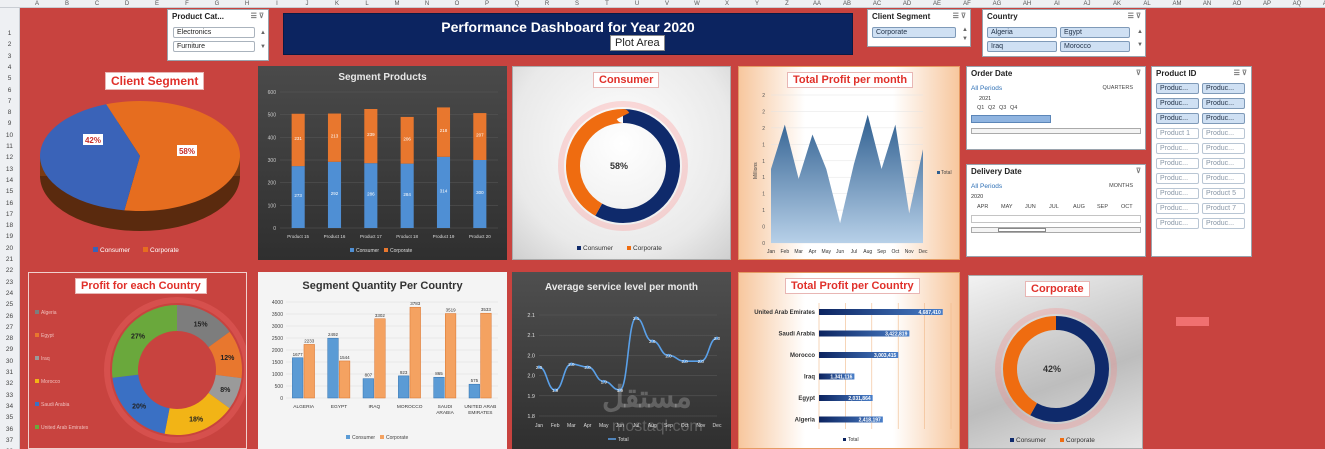  I want to click on slicer-item-algeria: Algeria, so click(1022, 32).